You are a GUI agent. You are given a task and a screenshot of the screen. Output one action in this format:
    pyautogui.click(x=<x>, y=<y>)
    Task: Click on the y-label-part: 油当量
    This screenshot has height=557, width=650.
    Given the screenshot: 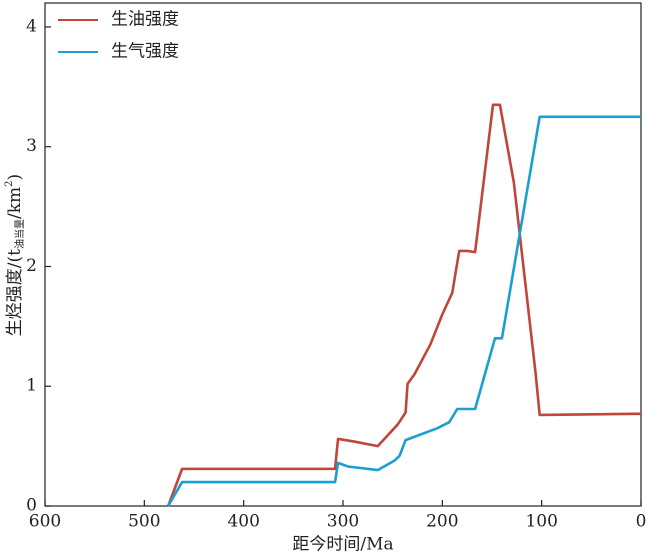 What is the action you would take?
    pyautogui.click(x=19, y=234)
    